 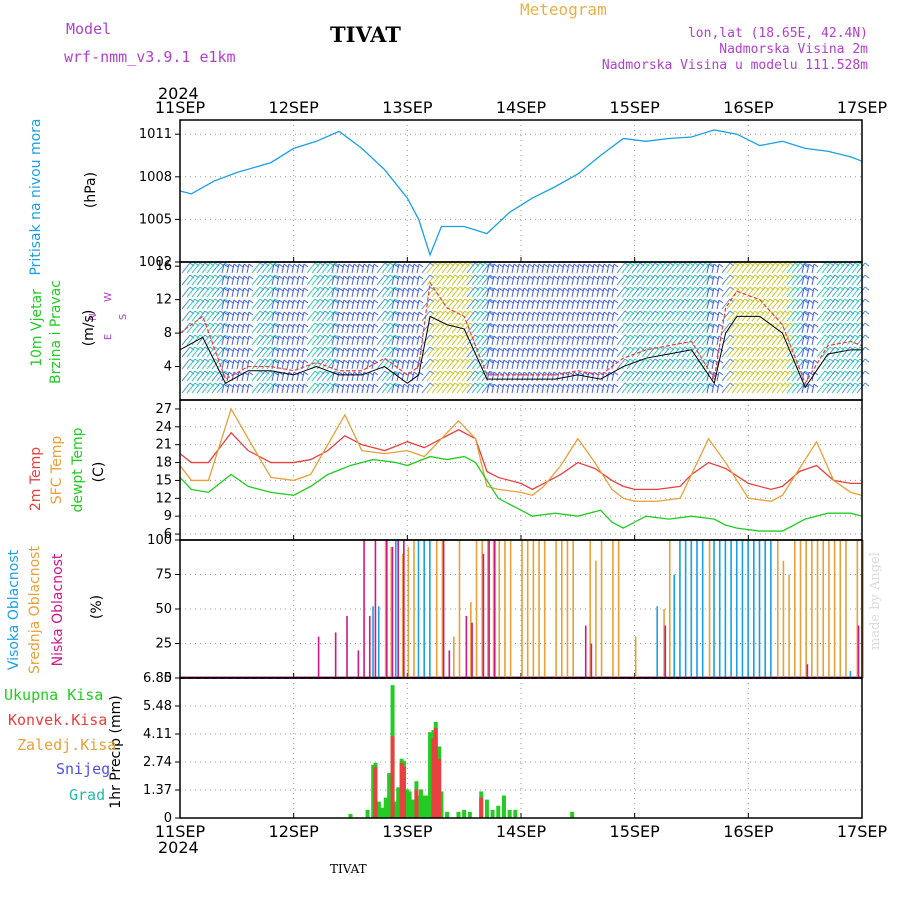 I want to click on ytick-label: 0, so click(x=168, y=678).